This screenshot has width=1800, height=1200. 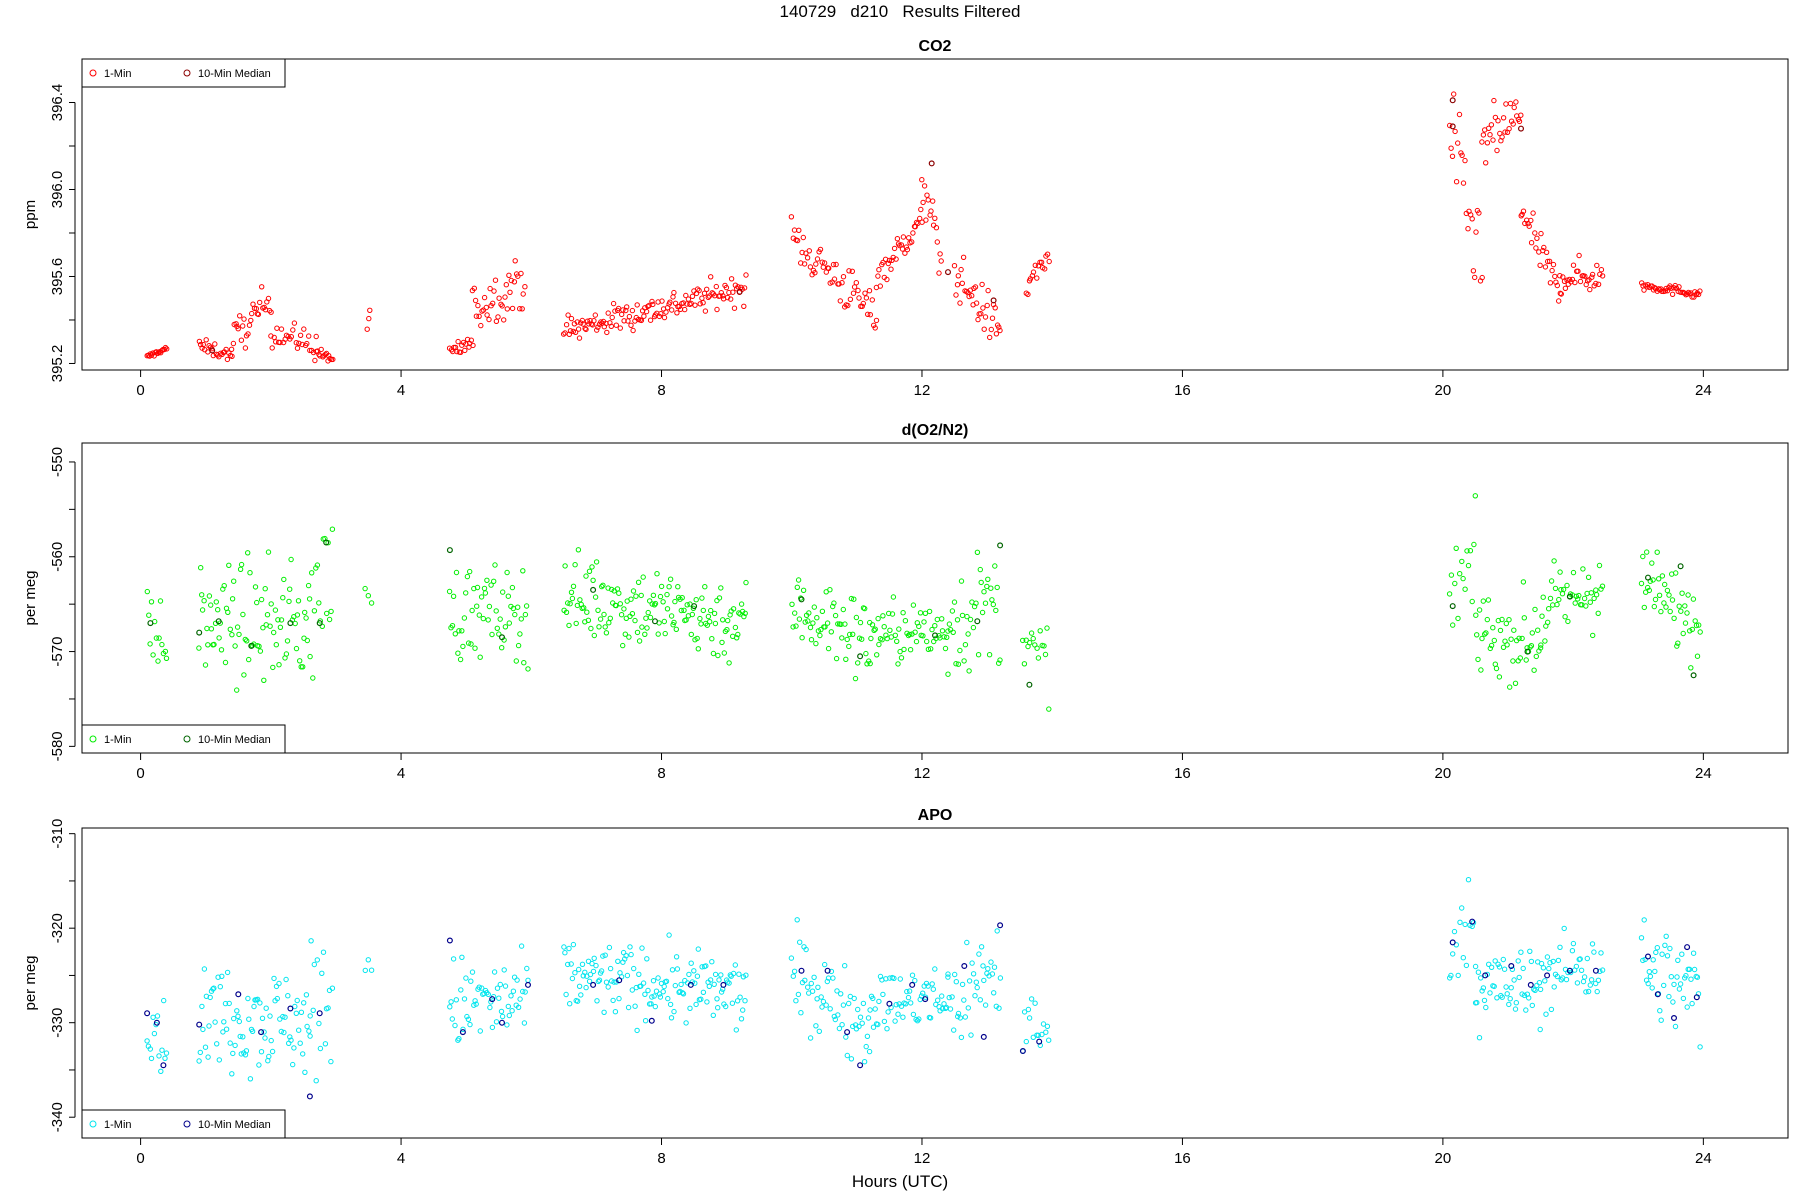 What do you see at coordinates (140, 773) in the screenshot?
I see `o2n2-x-tick-label: 0` at bounding box center [140, 773].